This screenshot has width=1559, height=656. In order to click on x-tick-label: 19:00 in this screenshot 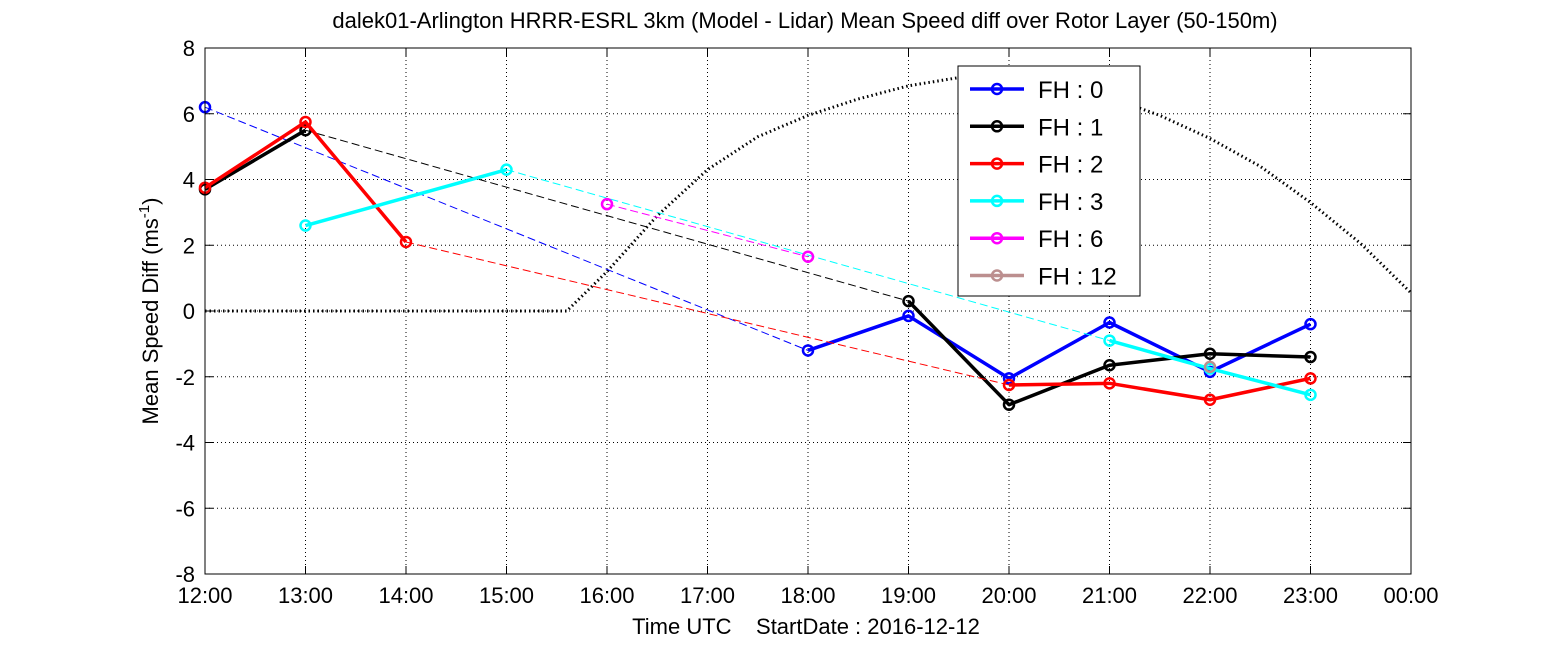, I will do `click(908, 595)`.